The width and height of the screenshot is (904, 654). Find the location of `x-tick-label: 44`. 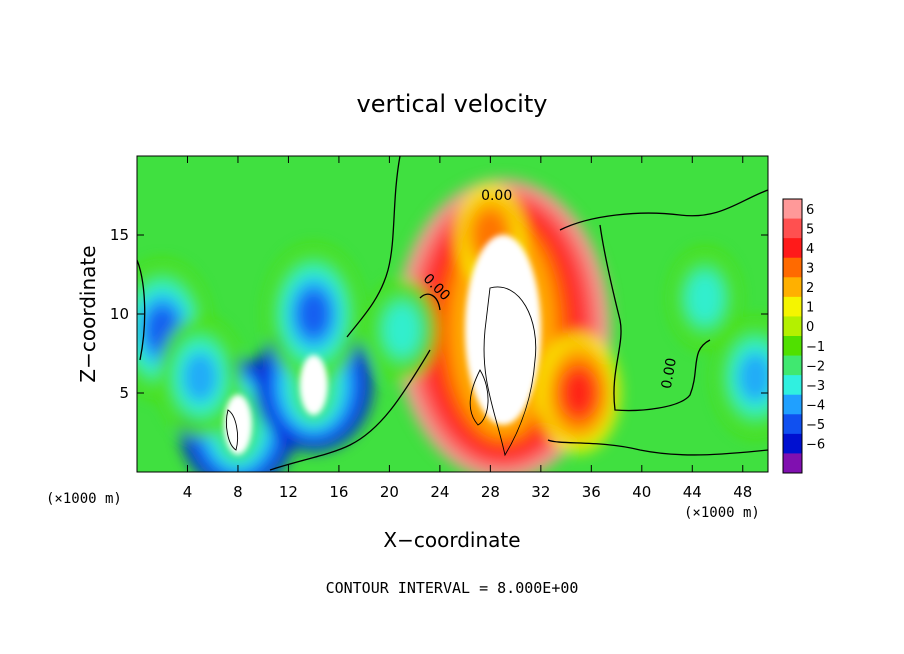

x-tick-label: 44 is located at coordinates (692, 492).